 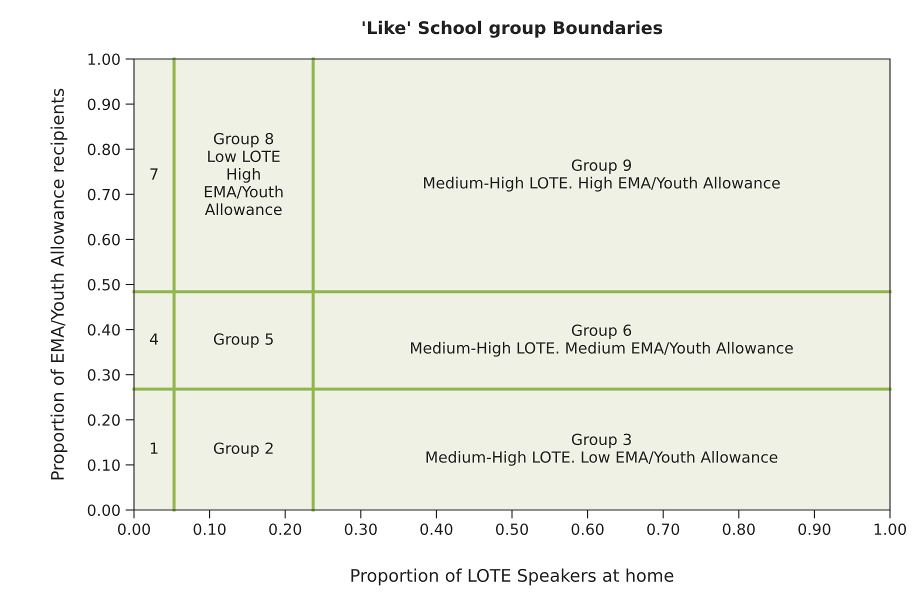 What do you see at coordinates (738, 529) in the screenshot?
I see `x-tick-label: 0.80` at bounding box center [738, 529].